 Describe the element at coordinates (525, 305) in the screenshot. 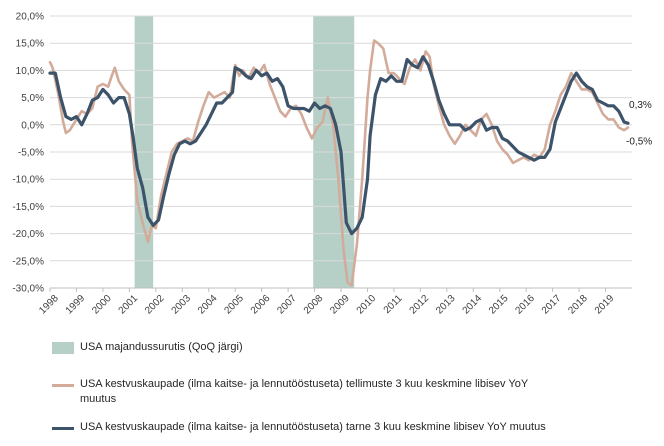

I see `x-tick-label: 2016` at that location.